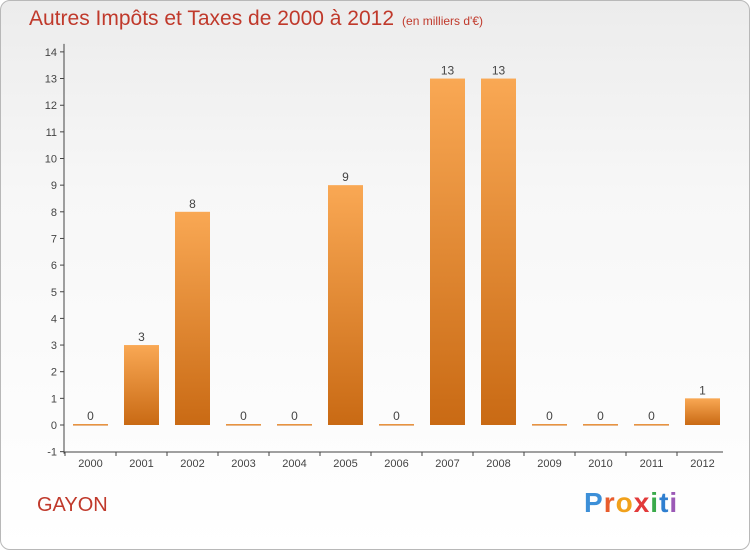 This screenshot has height=550, width=750. I want to click on y-tick-label: 3, so click(54, 346).